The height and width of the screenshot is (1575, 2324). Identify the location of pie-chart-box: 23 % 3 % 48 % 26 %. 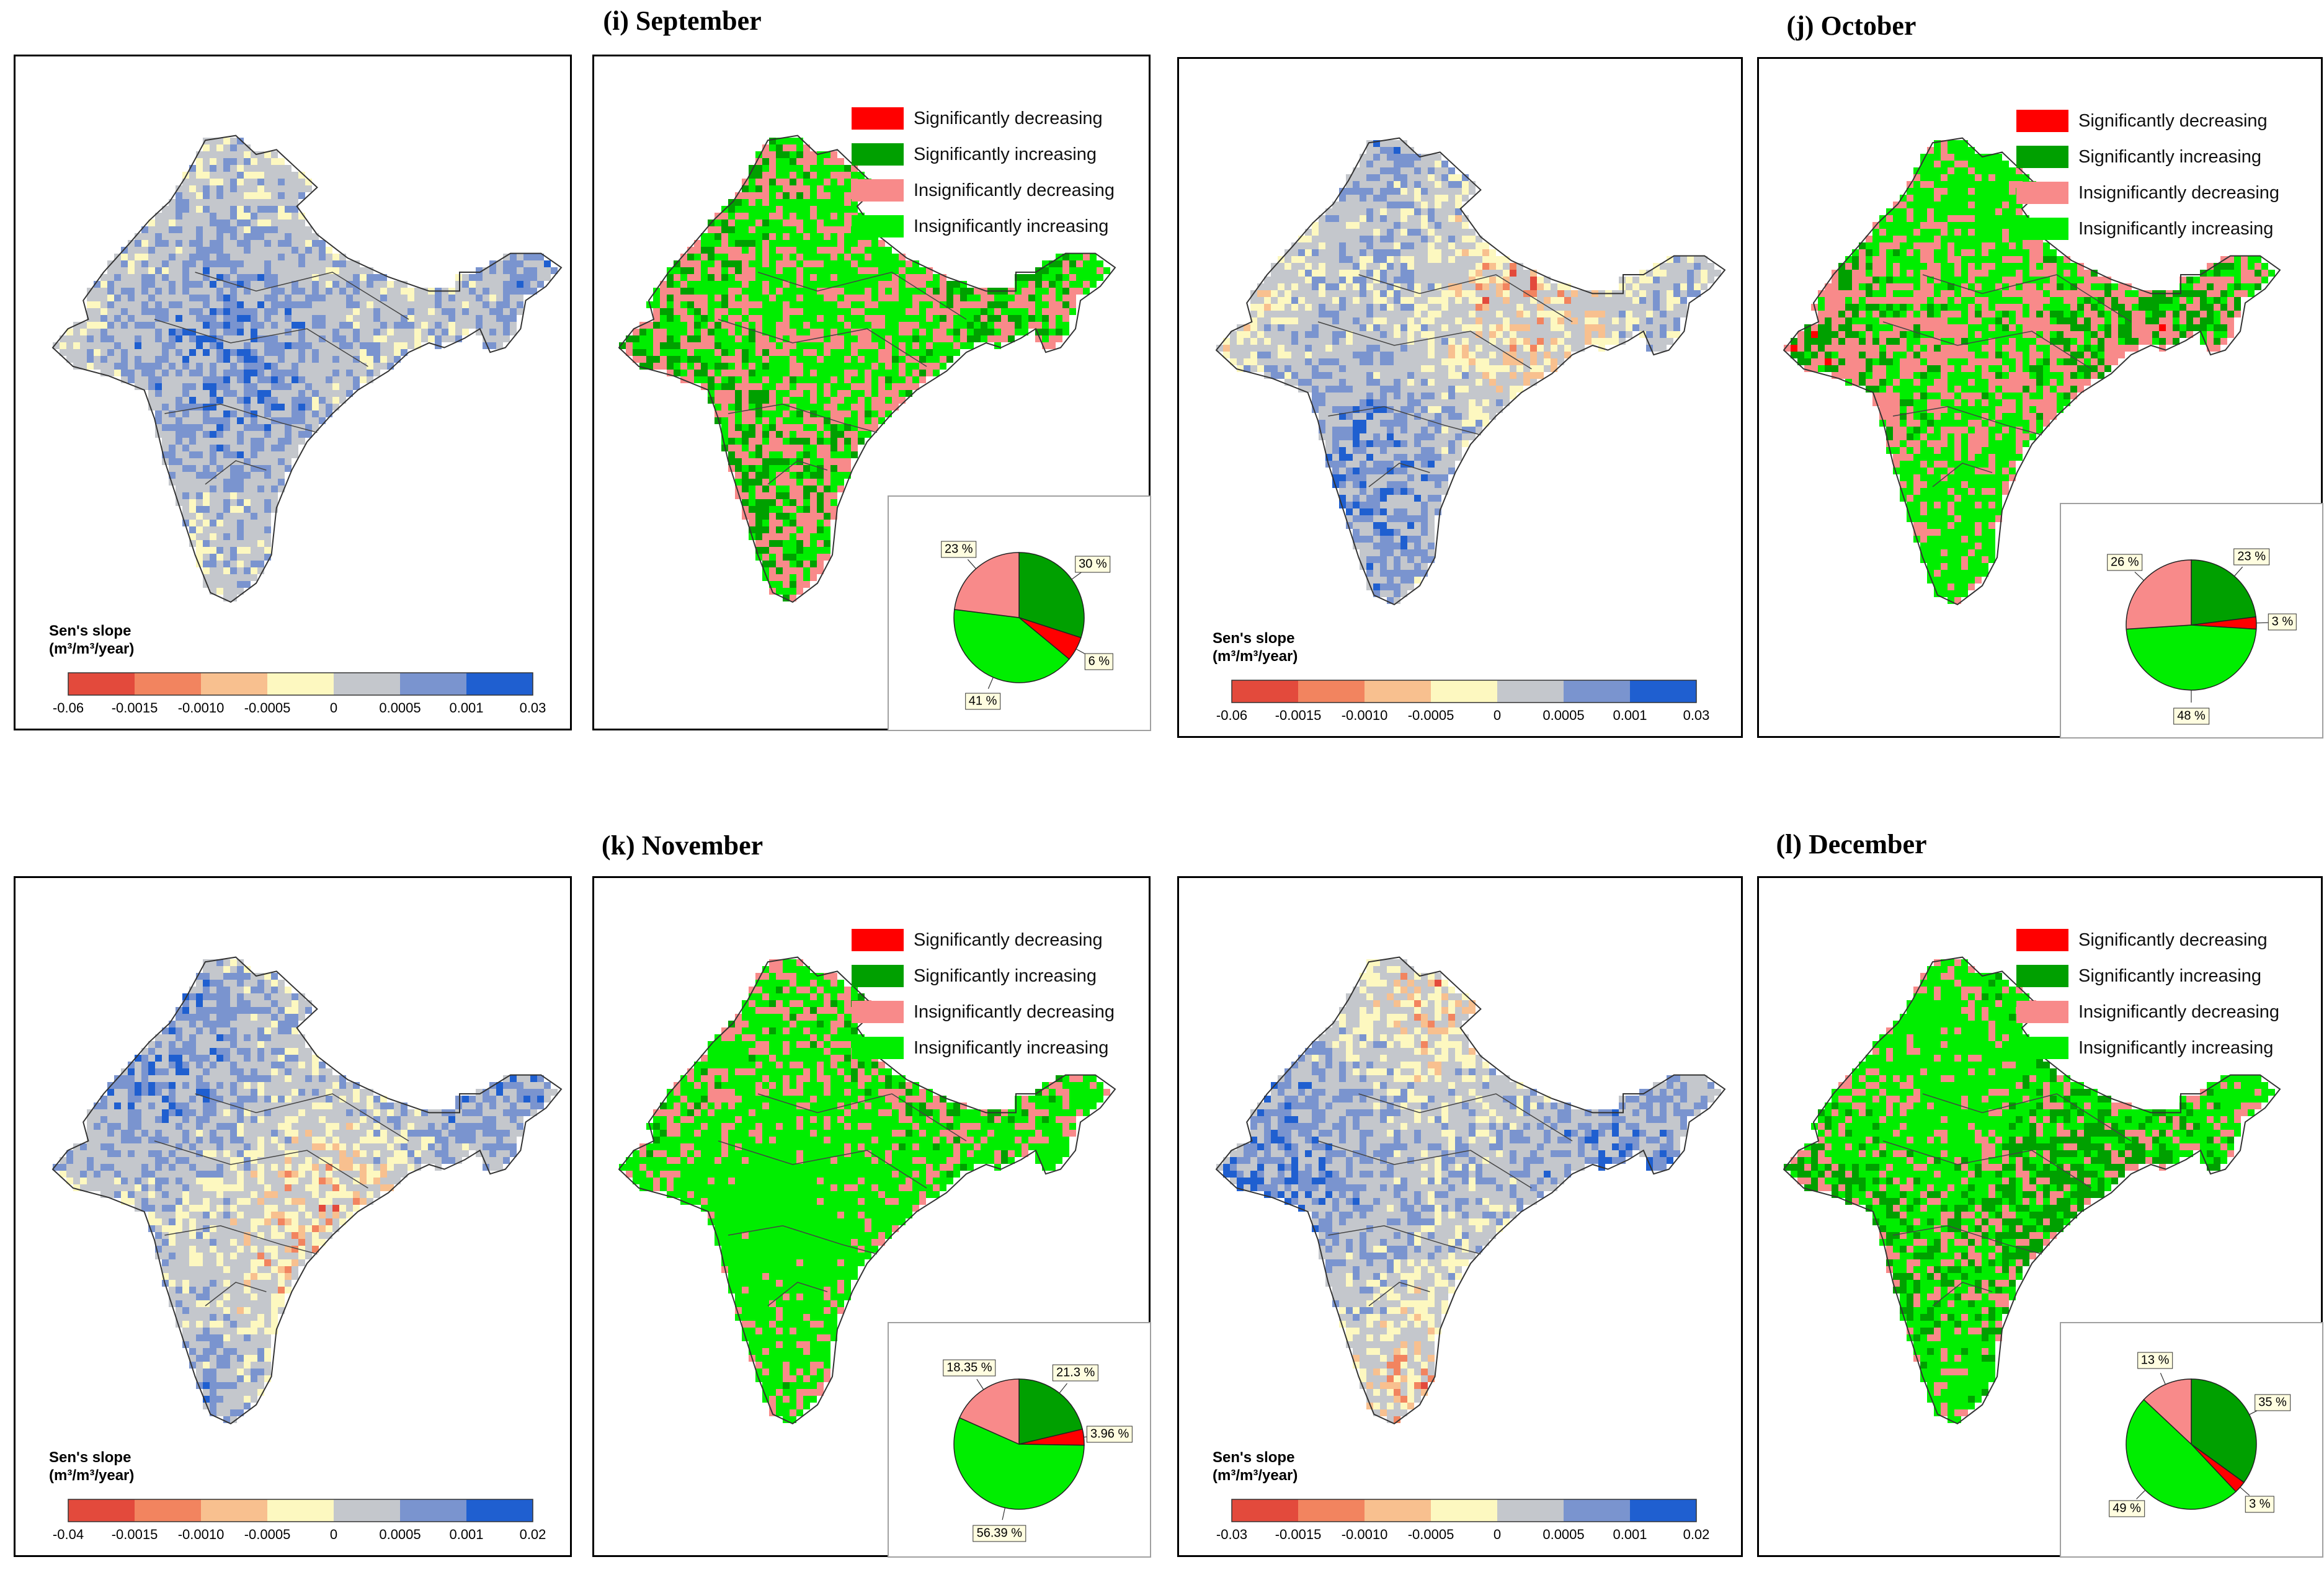
(2192, 621).